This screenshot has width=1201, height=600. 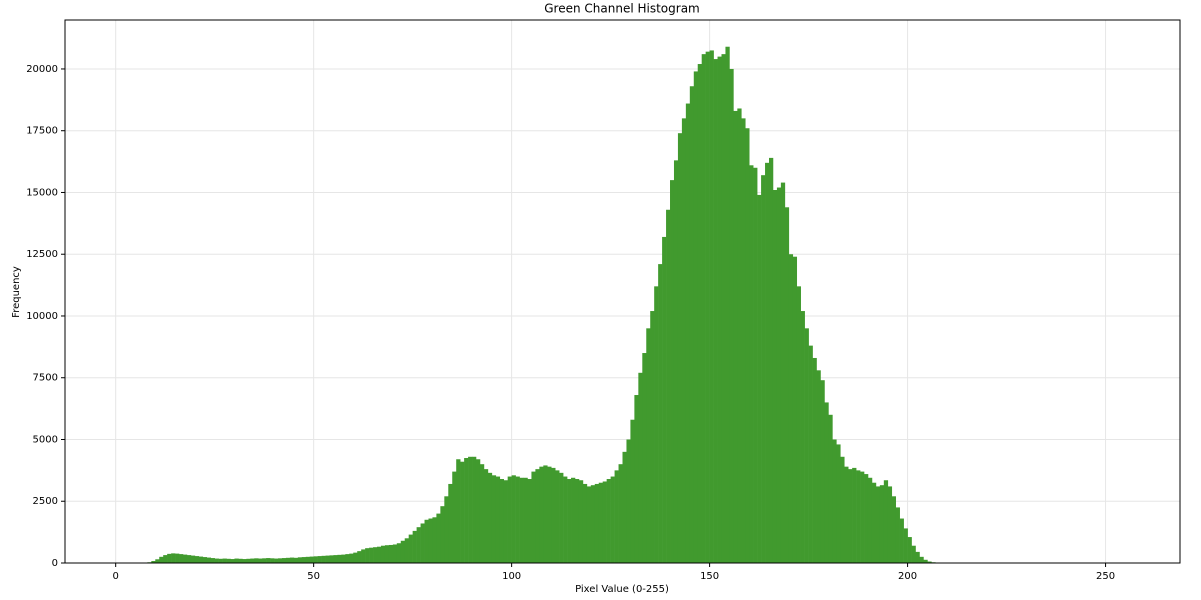 What do you see at coordinates (42, 131) in the screenshot?
I see `y-tick-label: 17500` at bounding box center [42, 131].